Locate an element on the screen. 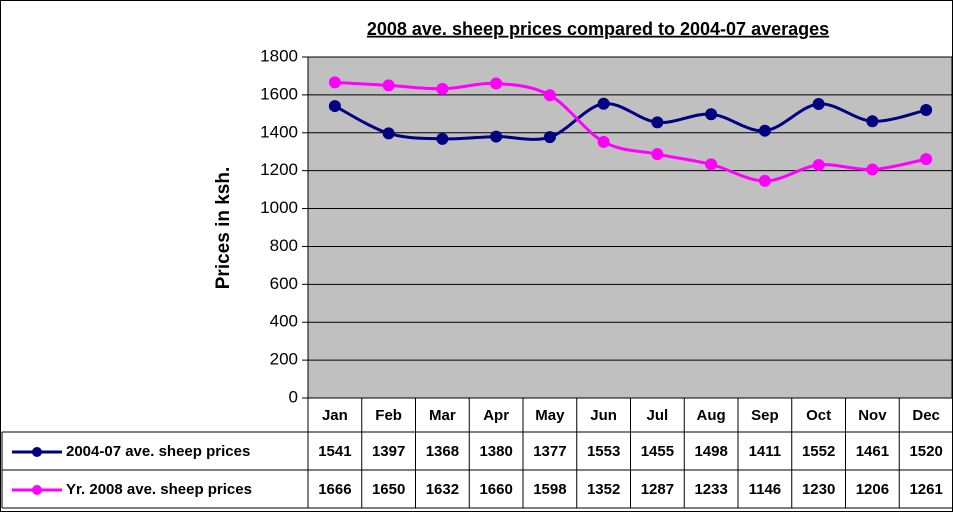  y-tick-label: 600 is located at coordinates (284, 283).